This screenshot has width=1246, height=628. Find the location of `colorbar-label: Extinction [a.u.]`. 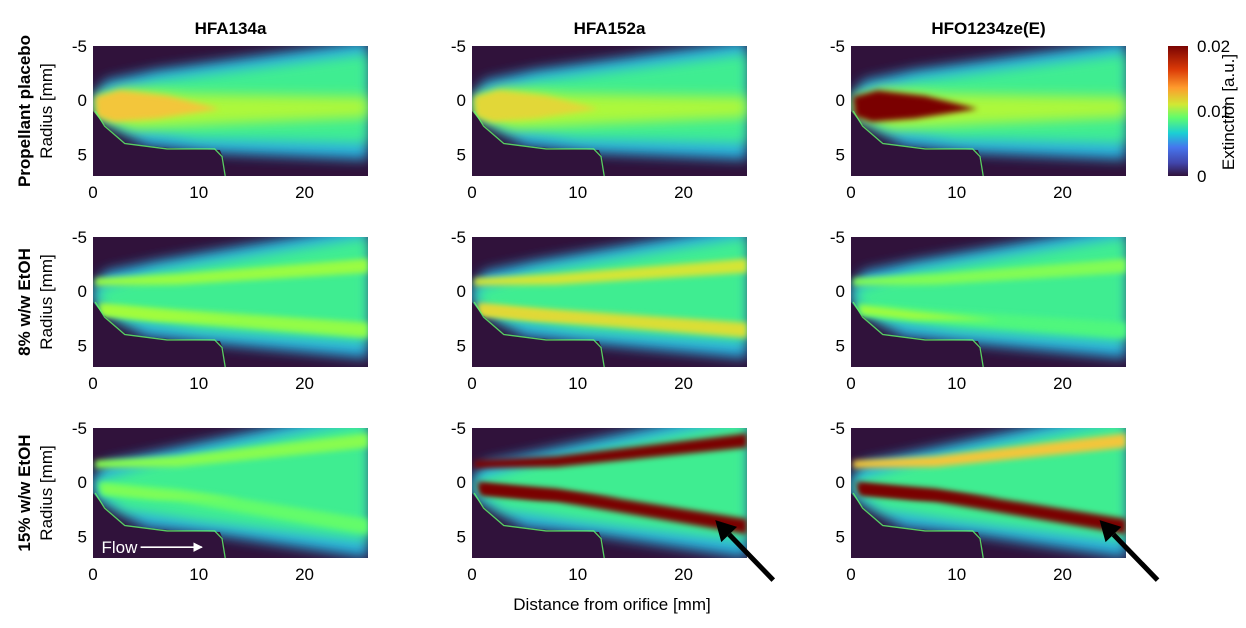

colorbar-label: Extinction [a.u.] is located at coordinates (1228, 112).